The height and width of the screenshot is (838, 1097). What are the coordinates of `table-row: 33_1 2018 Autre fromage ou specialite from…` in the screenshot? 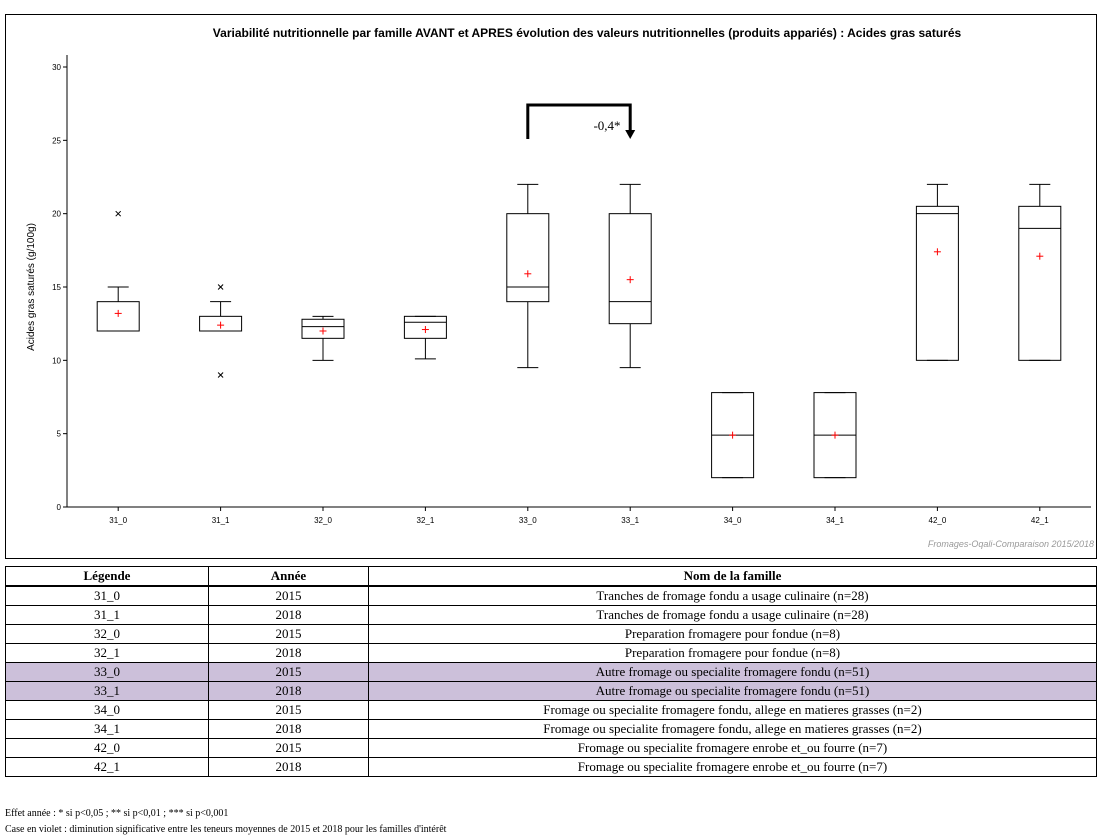 It's located at (551, 691).